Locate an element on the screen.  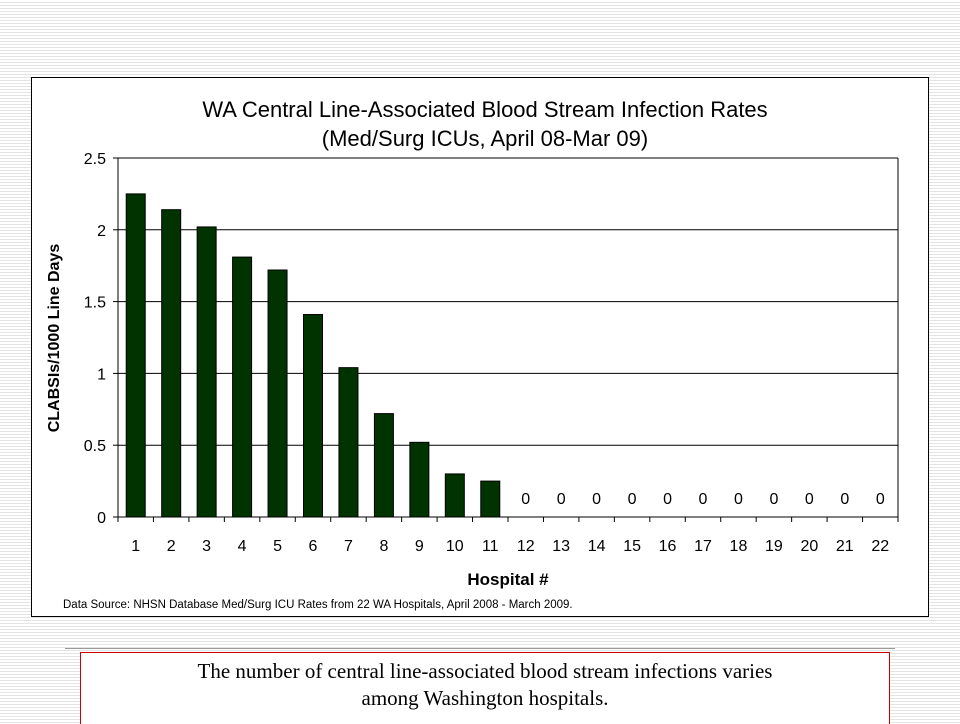
x-tick-label: 2 is located at coordinates (171, 546).